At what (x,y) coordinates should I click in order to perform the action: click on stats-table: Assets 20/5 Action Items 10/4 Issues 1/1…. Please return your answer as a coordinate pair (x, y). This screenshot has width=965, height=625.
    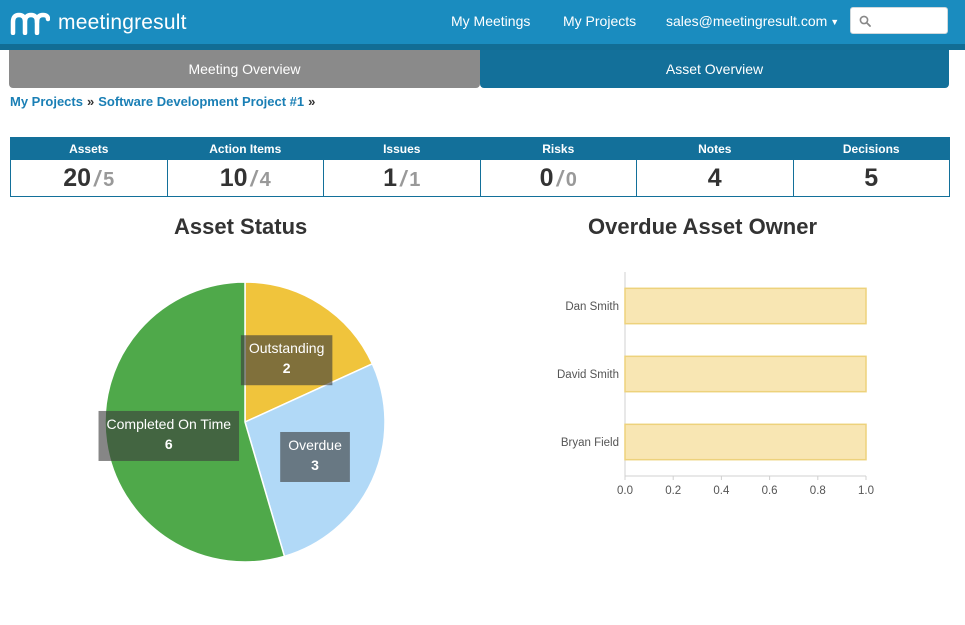
    Looking at the image, I should click on (480, 167).